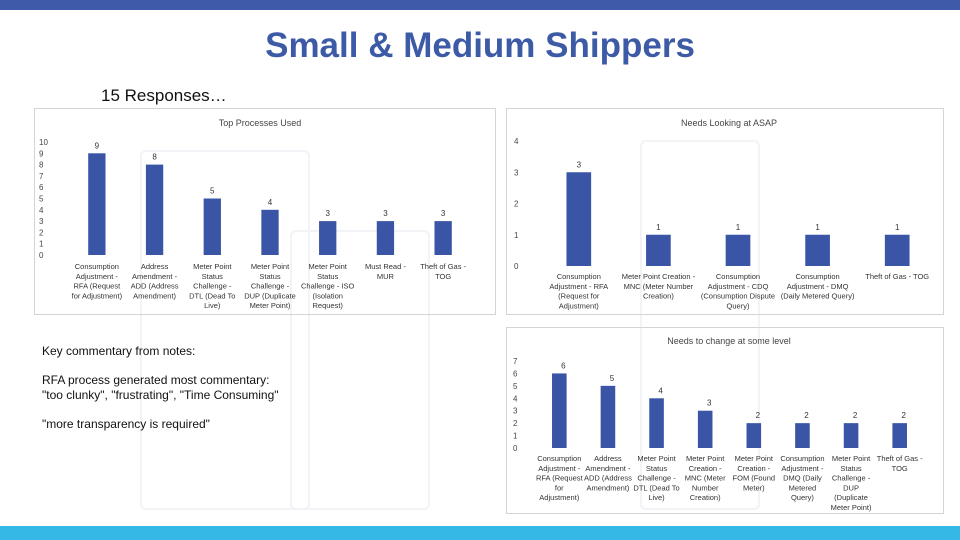 The width and height of the screenshot is (960, 540). Describe the element at coordinates (659, 276) in the screenshot. I see `category-label: Meter Point Creation -` at that location.